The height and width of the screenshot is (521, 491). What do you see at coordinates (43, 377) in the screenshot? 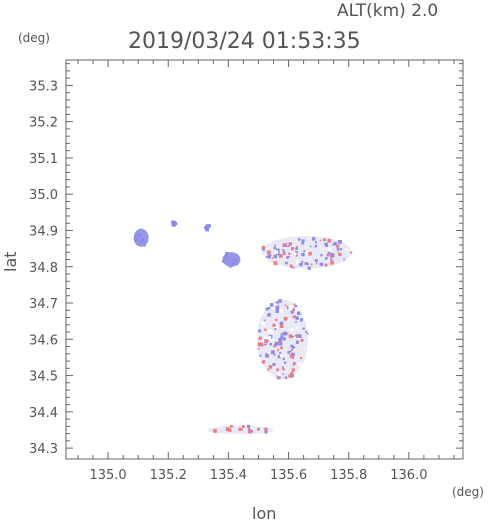
I see `y-tick-label: 34.5` at bounding box center [43, 377].